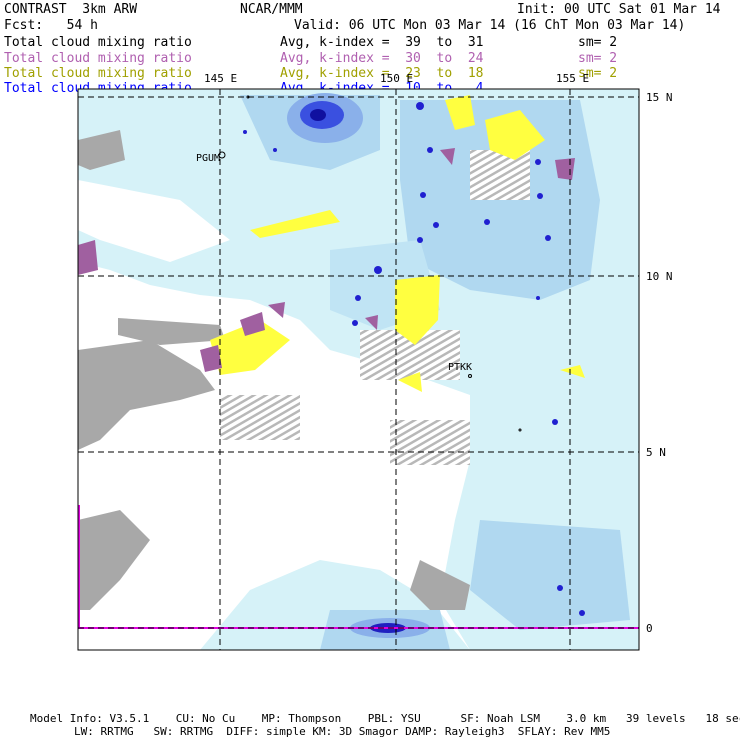 This screenshot has height=740, width=740. What do you see at coordinates (598, 42) in the screenshot?
I see `field-sm-1: sm= 2` at bounding box center [598, 42].